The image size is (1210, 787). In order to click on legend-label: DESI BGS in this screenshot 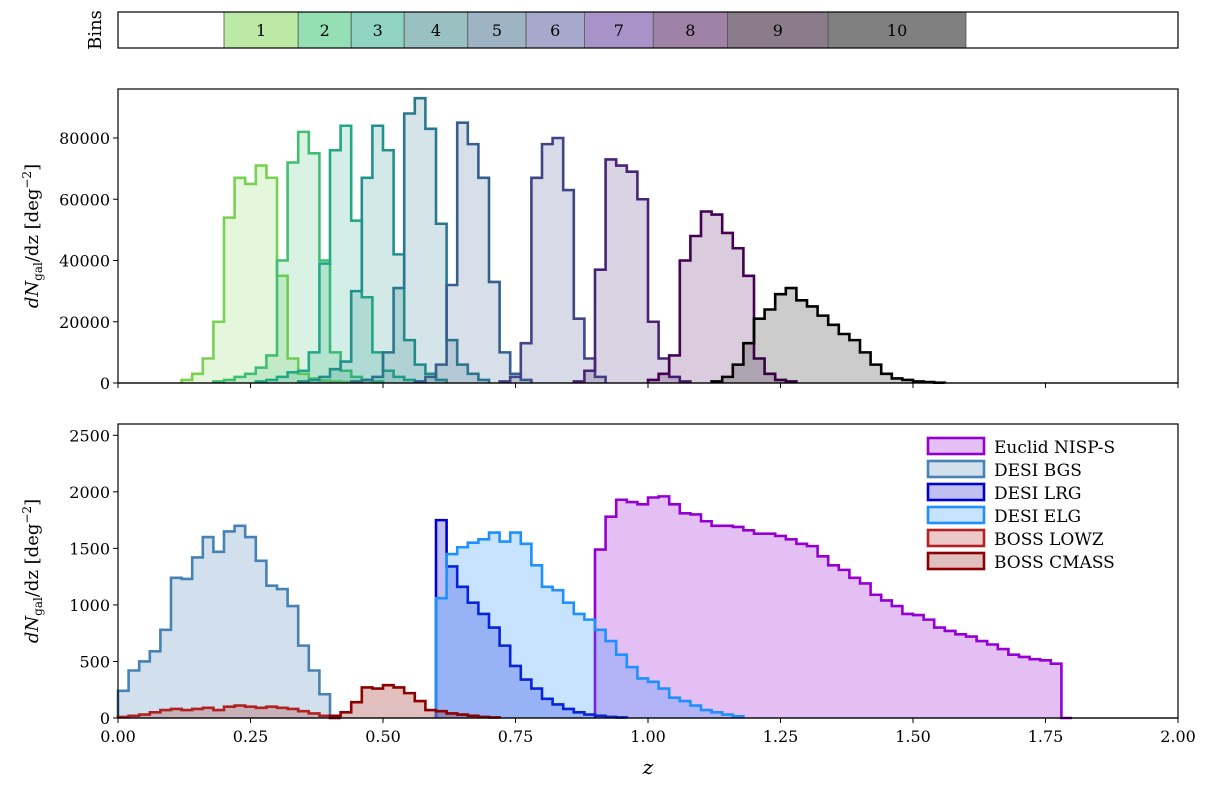, I will do `click(1038, 471)`.